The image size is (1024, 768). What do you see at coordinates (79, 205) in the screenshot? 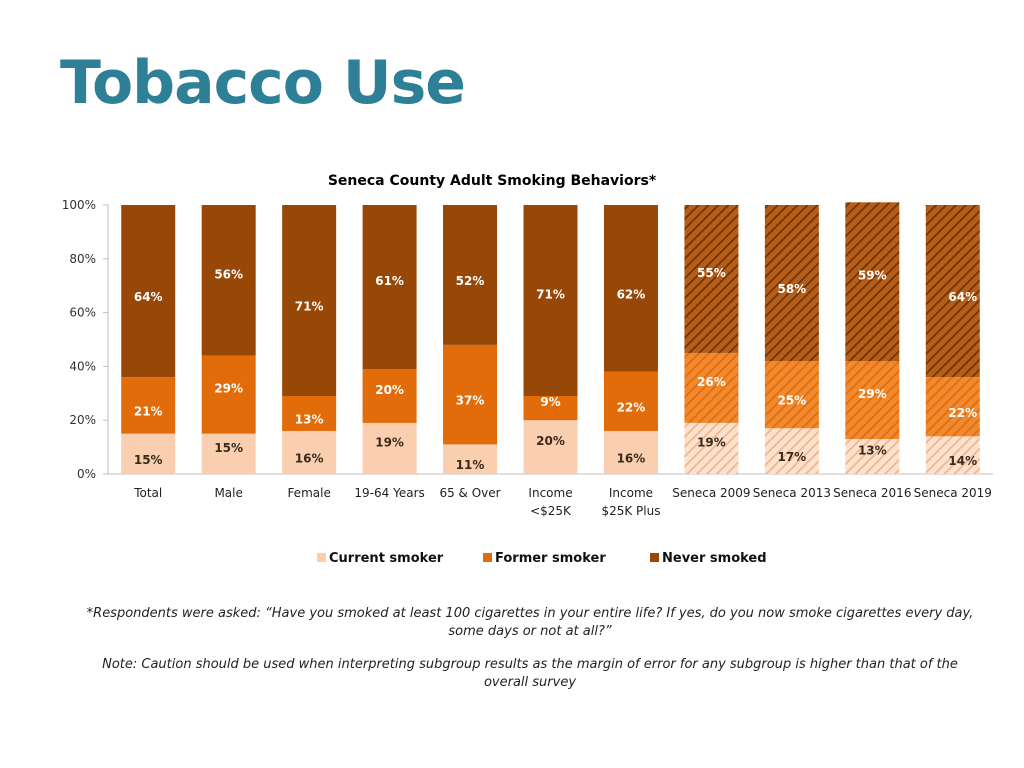
I see `y-tick-label: 100%` at bounding box center [79, 205].